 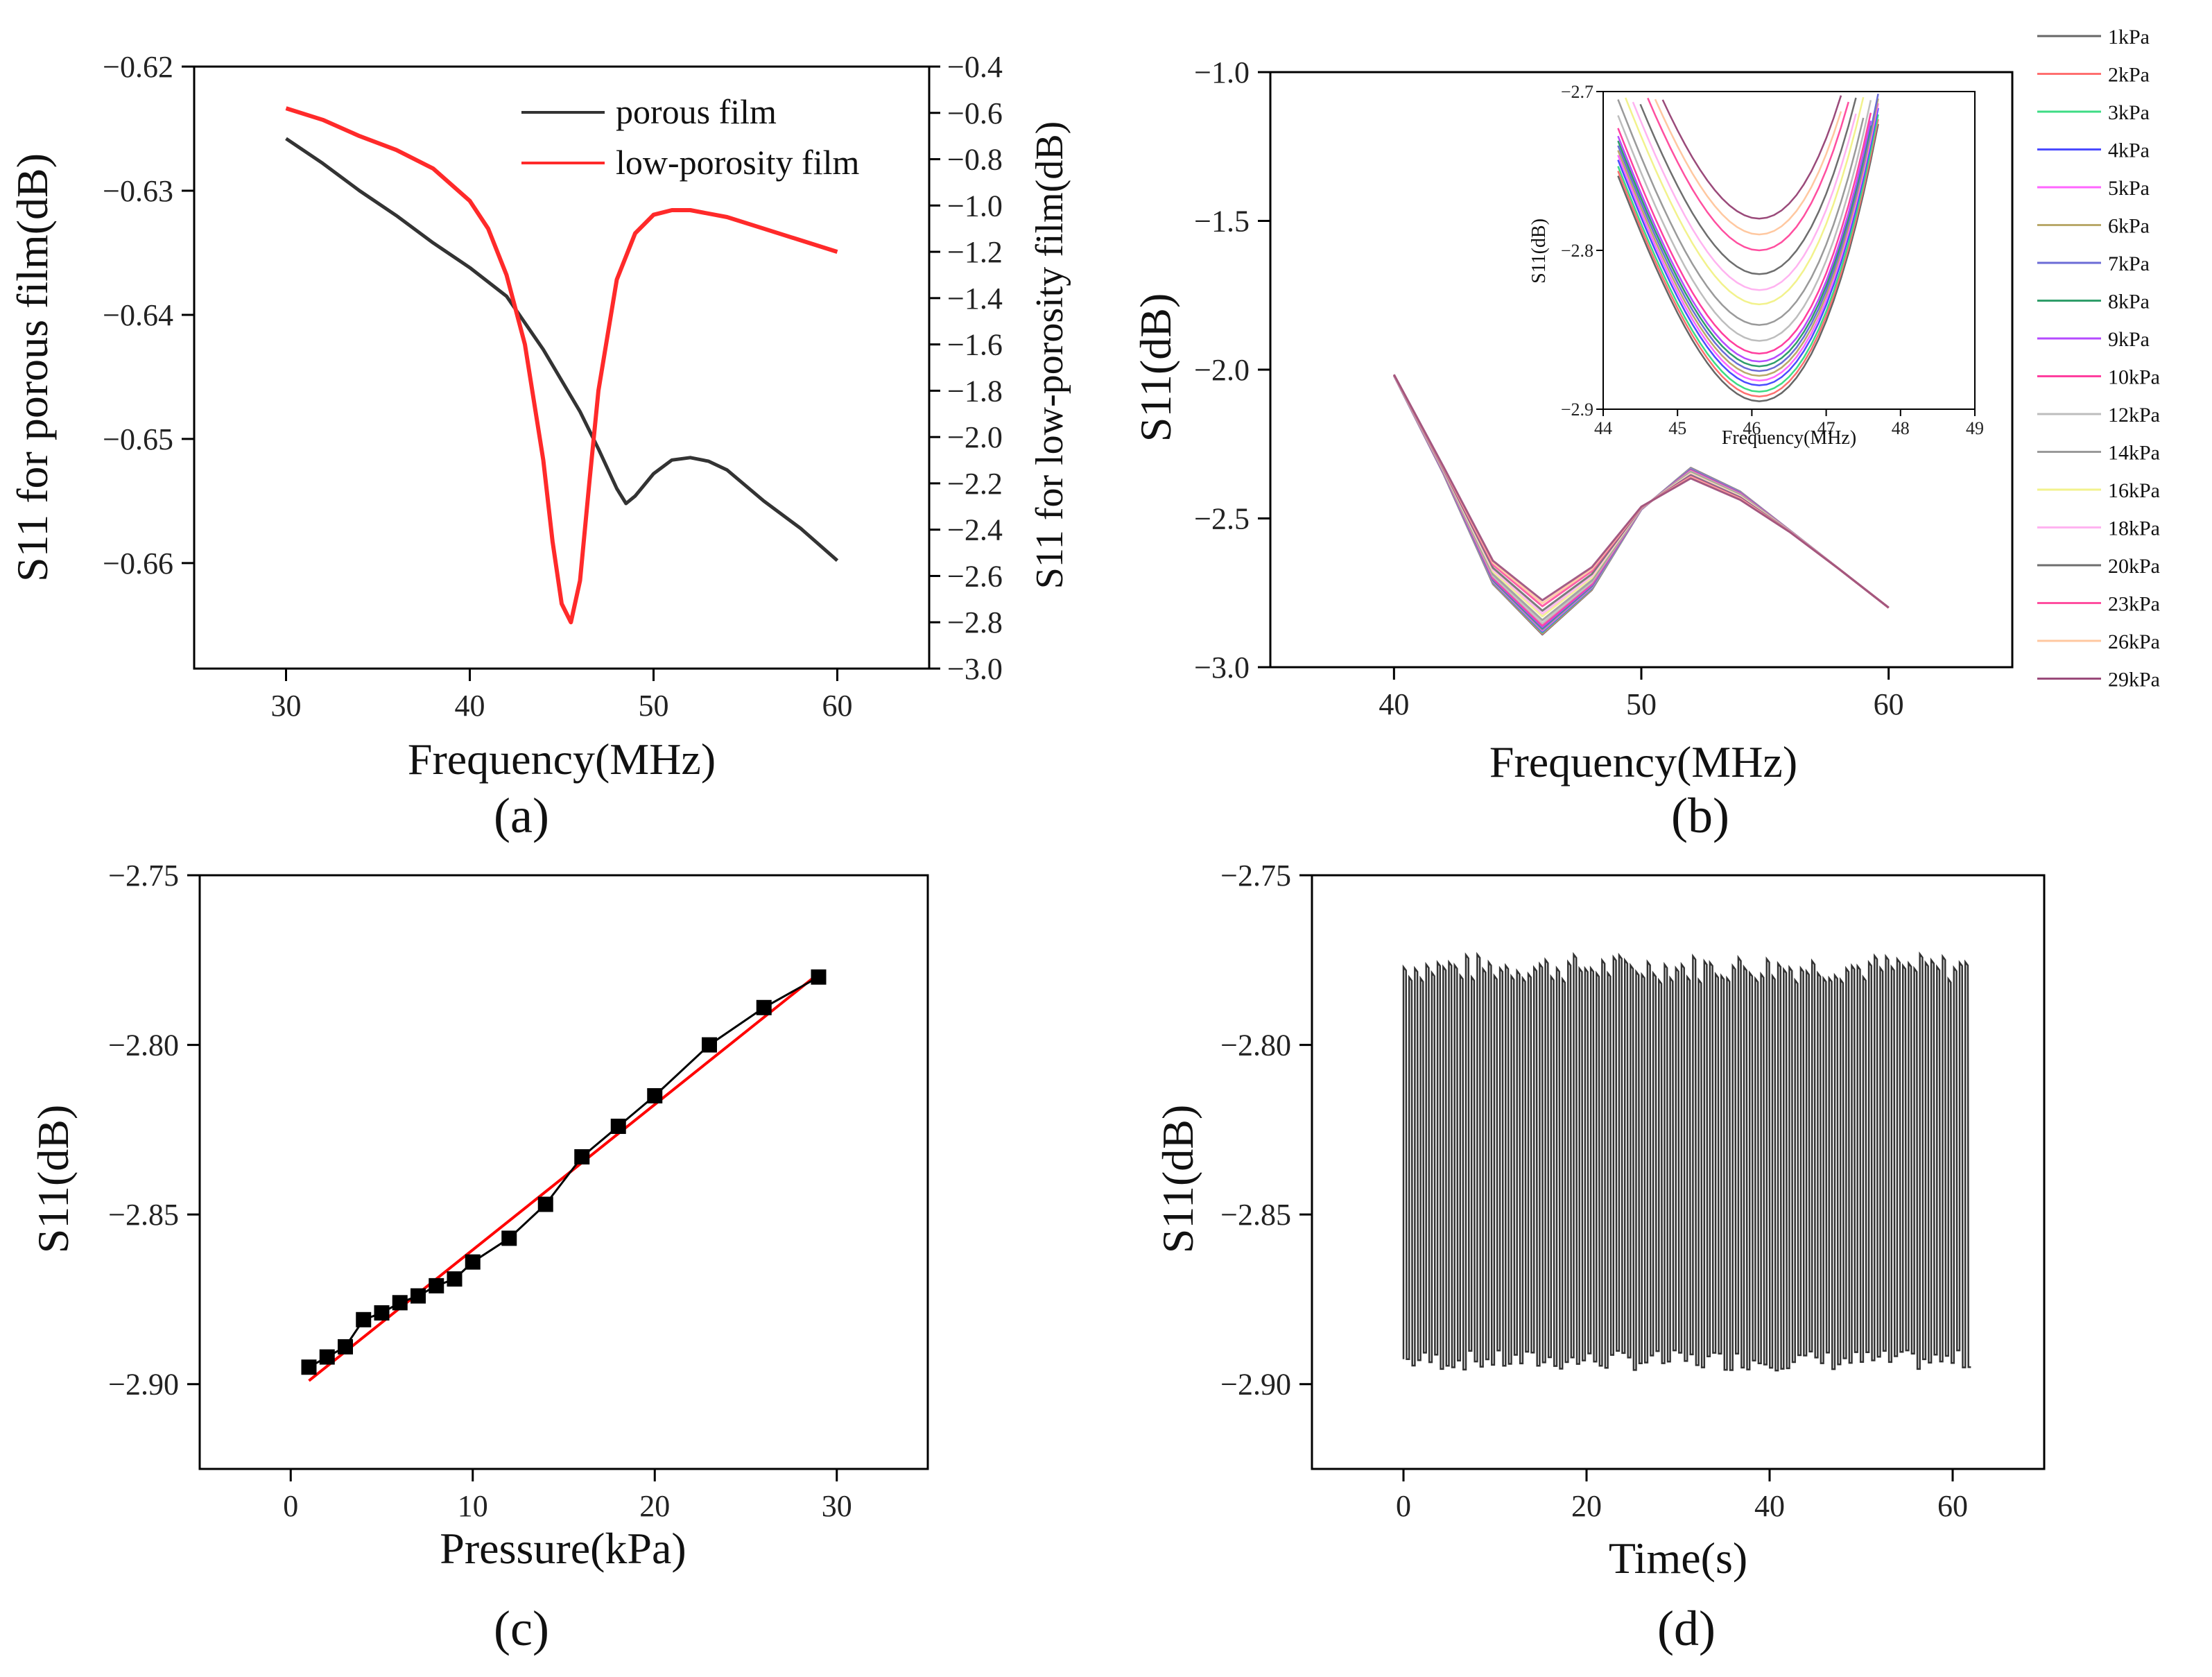 What do you see at coordinates (1752, 428) in the screenshot?
I see `inset-x-tick-label-b: 46` at bounding box center [1752, 428].